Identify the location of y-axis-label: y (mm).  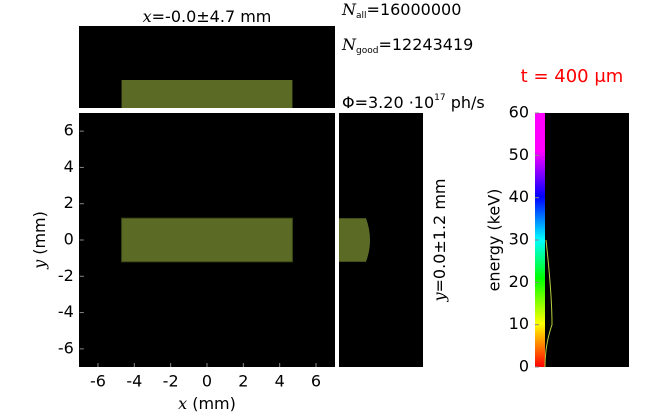
(39, 240).